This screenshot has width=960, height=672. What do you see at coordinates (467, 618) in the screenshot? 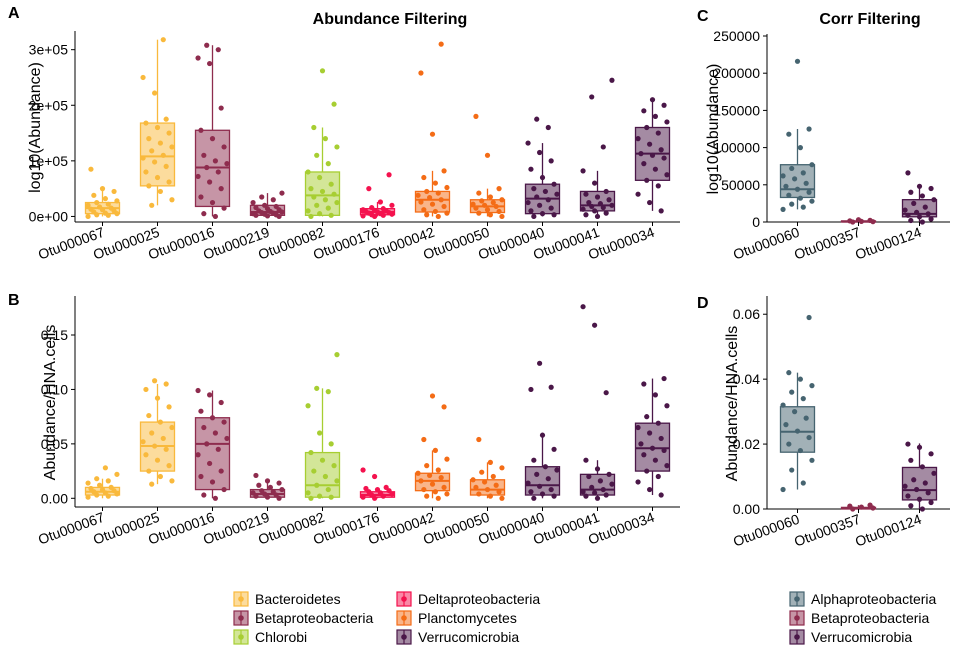
I see `legend-label: Planctomycetes` at bounding box center [467, 618].